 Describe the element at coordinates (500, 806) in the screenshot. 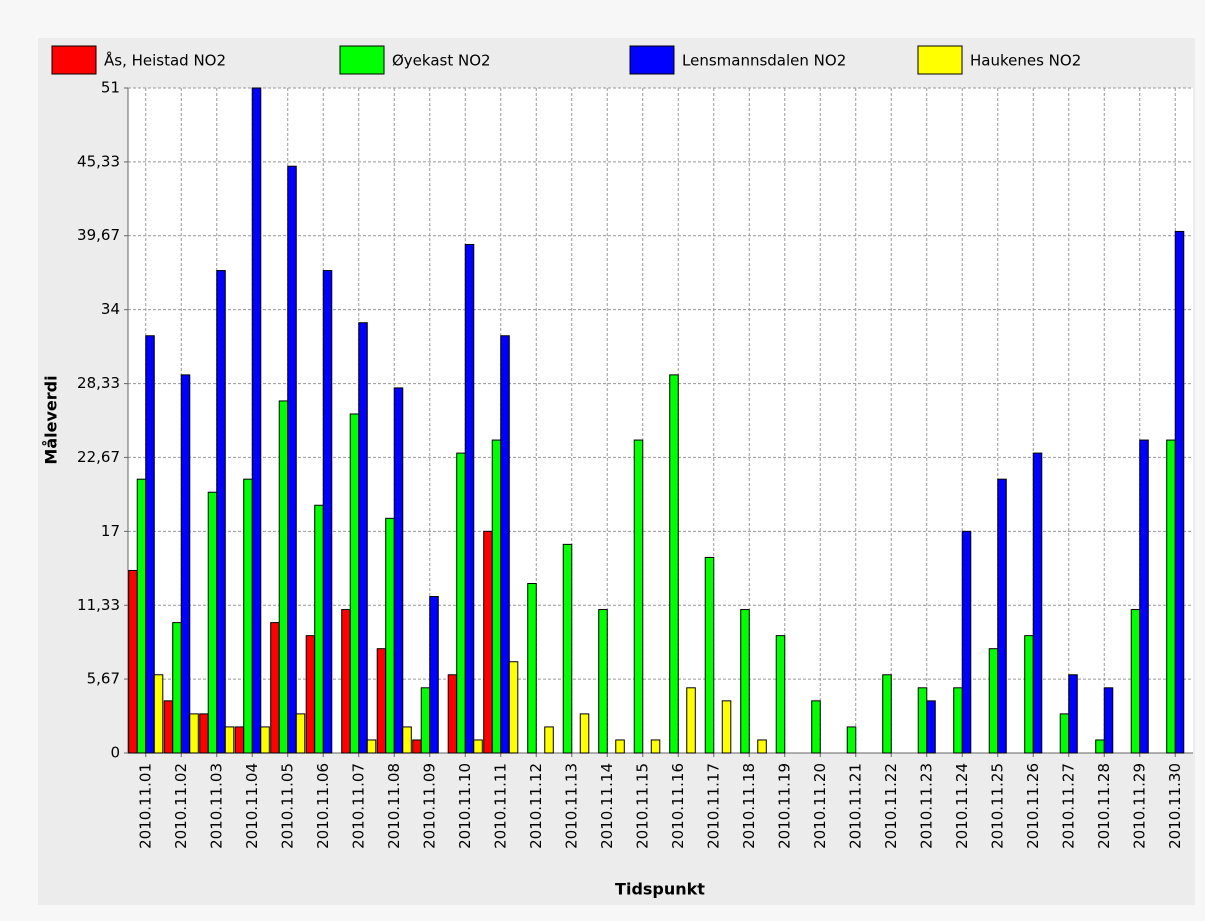

I see `x-tick-label: 2010.11.11` at that location.